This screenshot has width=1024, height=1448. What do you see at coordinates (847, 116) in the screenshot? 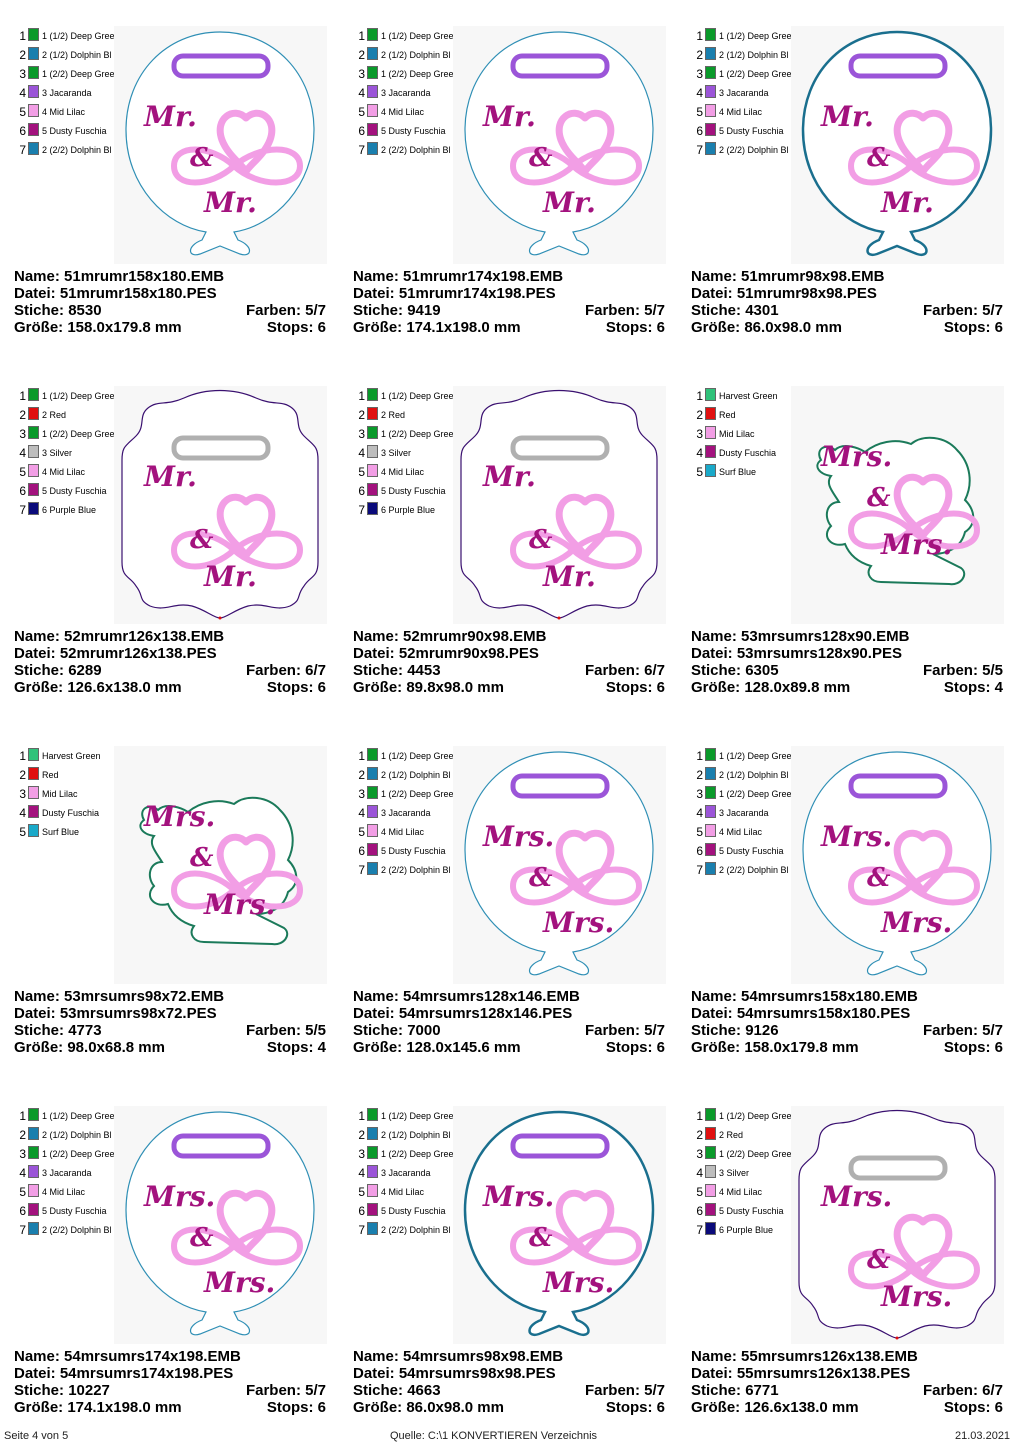
I see `design-text-top: Mr.` at bounding box center [847, 116].